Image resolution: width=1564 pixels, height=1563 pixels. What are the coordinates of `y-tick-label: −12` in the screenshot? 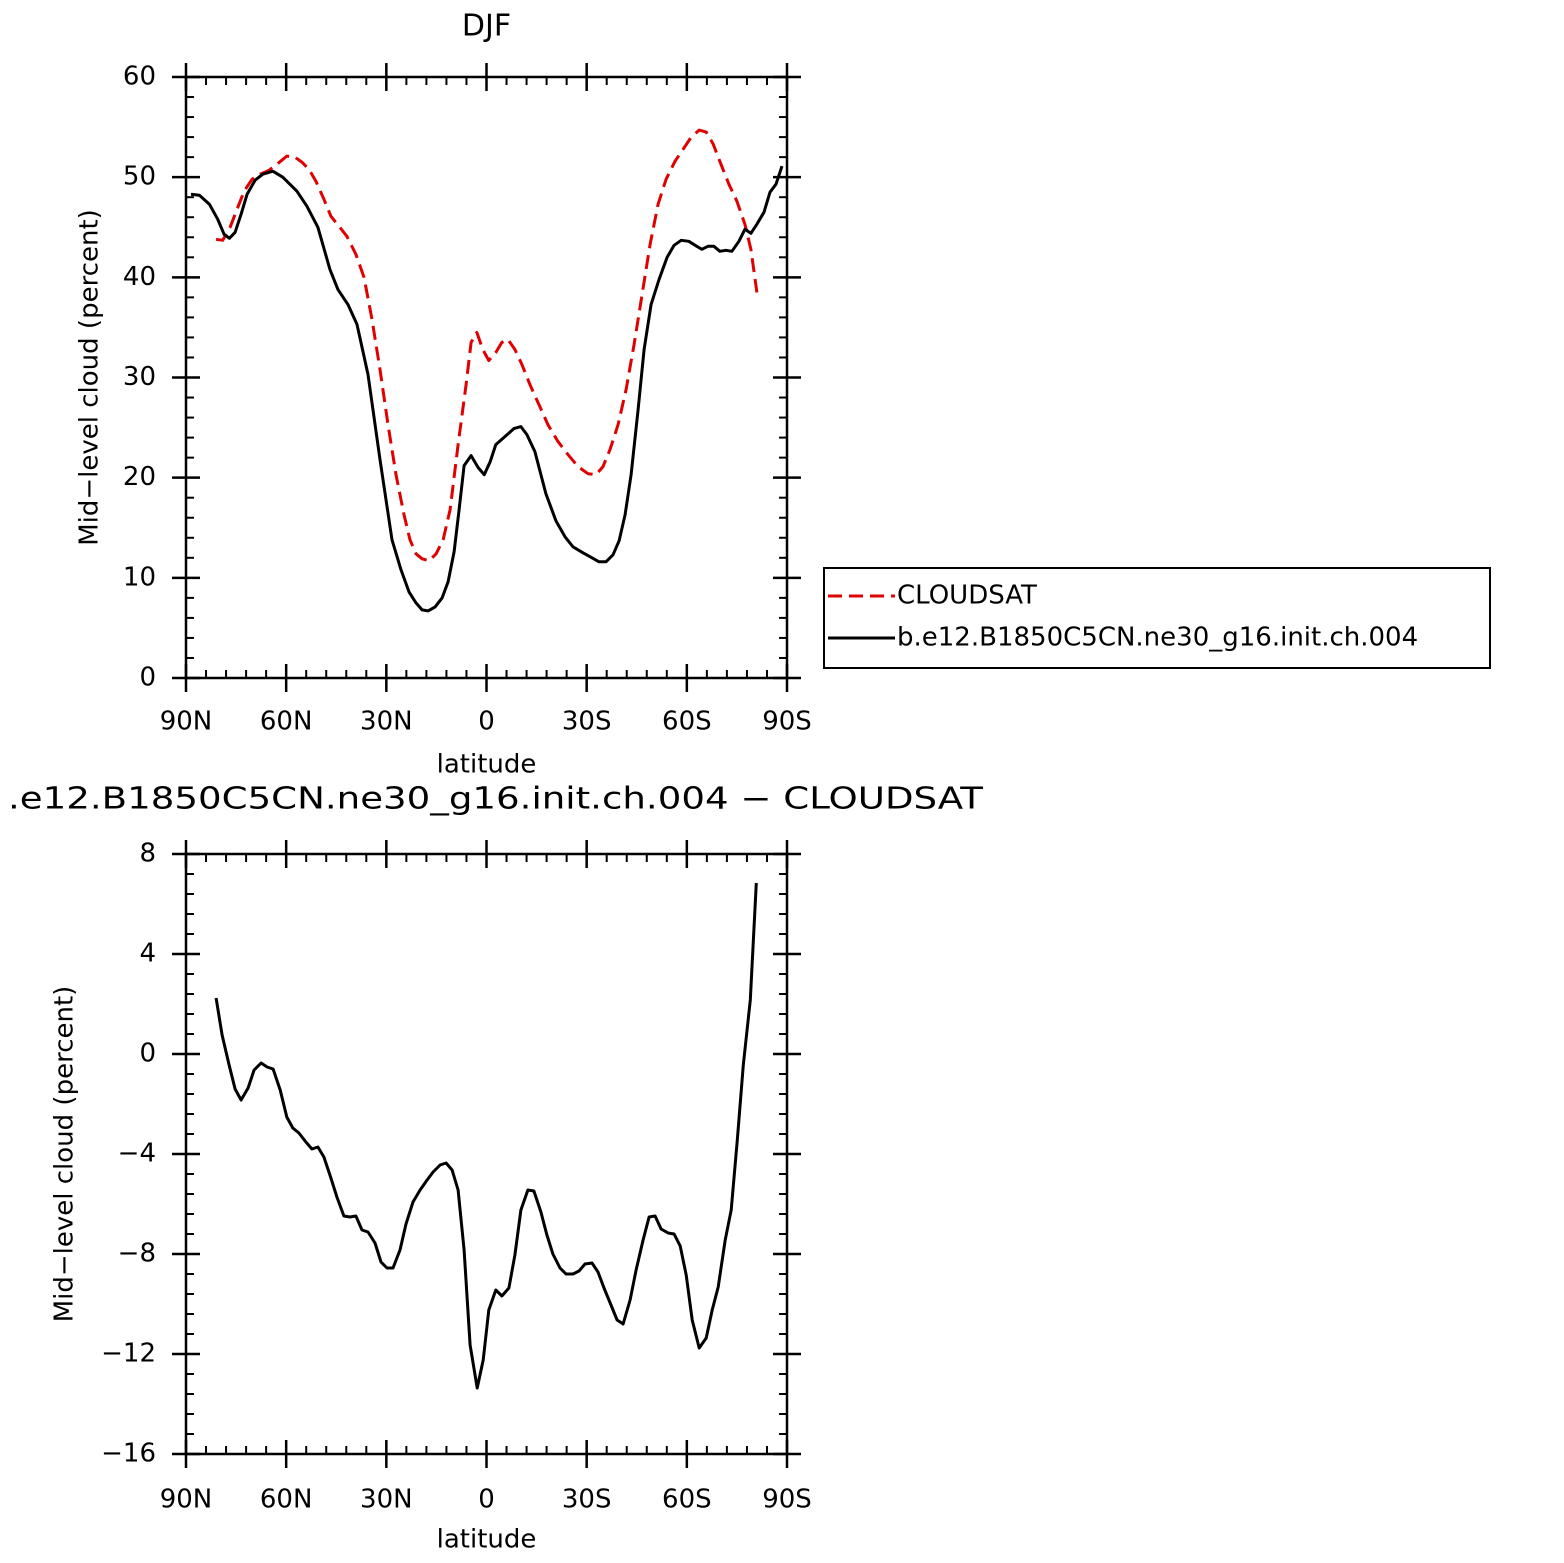 It's located at (128, 1354).